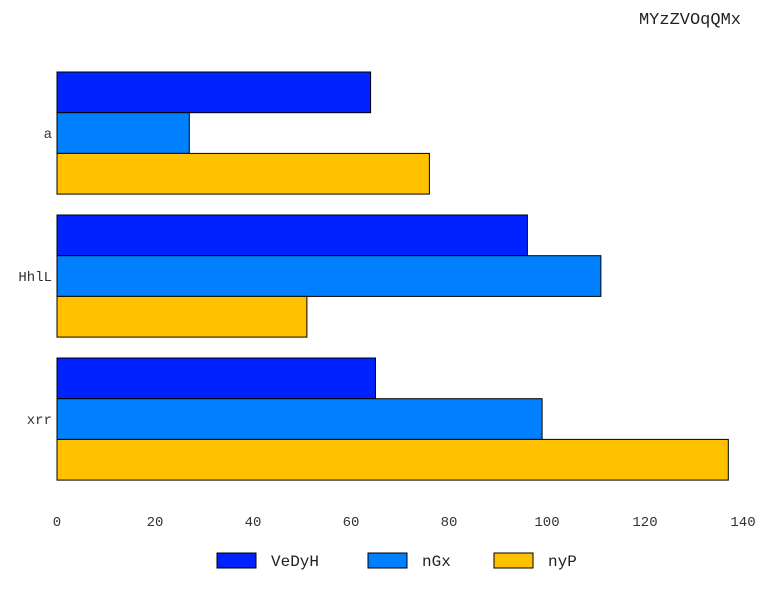 The image size is (770, 616). Describe the element at coordinates (513, 560) in the screenshot. I see `legend-swatch-nyP` at that location.